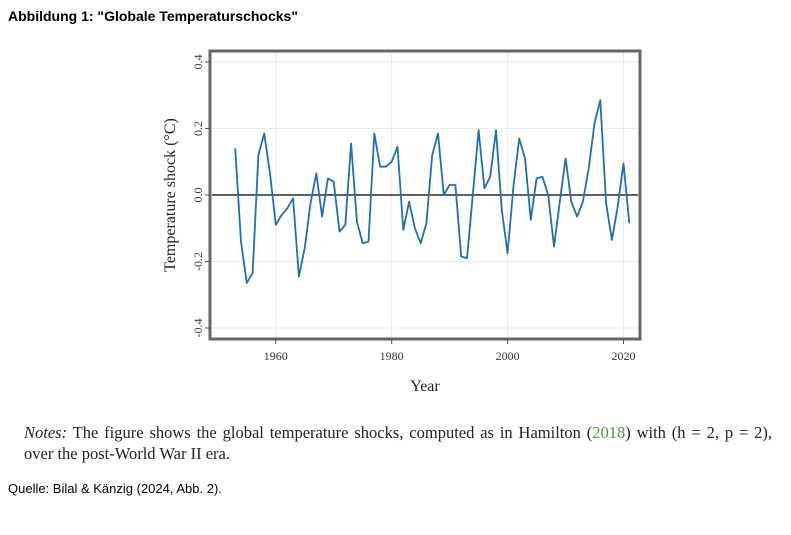 This screenshot has width=791, height=535. What do you see at coordinates (198, 195) in the screenshot?
I see `y-tick-label: 0.0` at bounding box center [198, 195].